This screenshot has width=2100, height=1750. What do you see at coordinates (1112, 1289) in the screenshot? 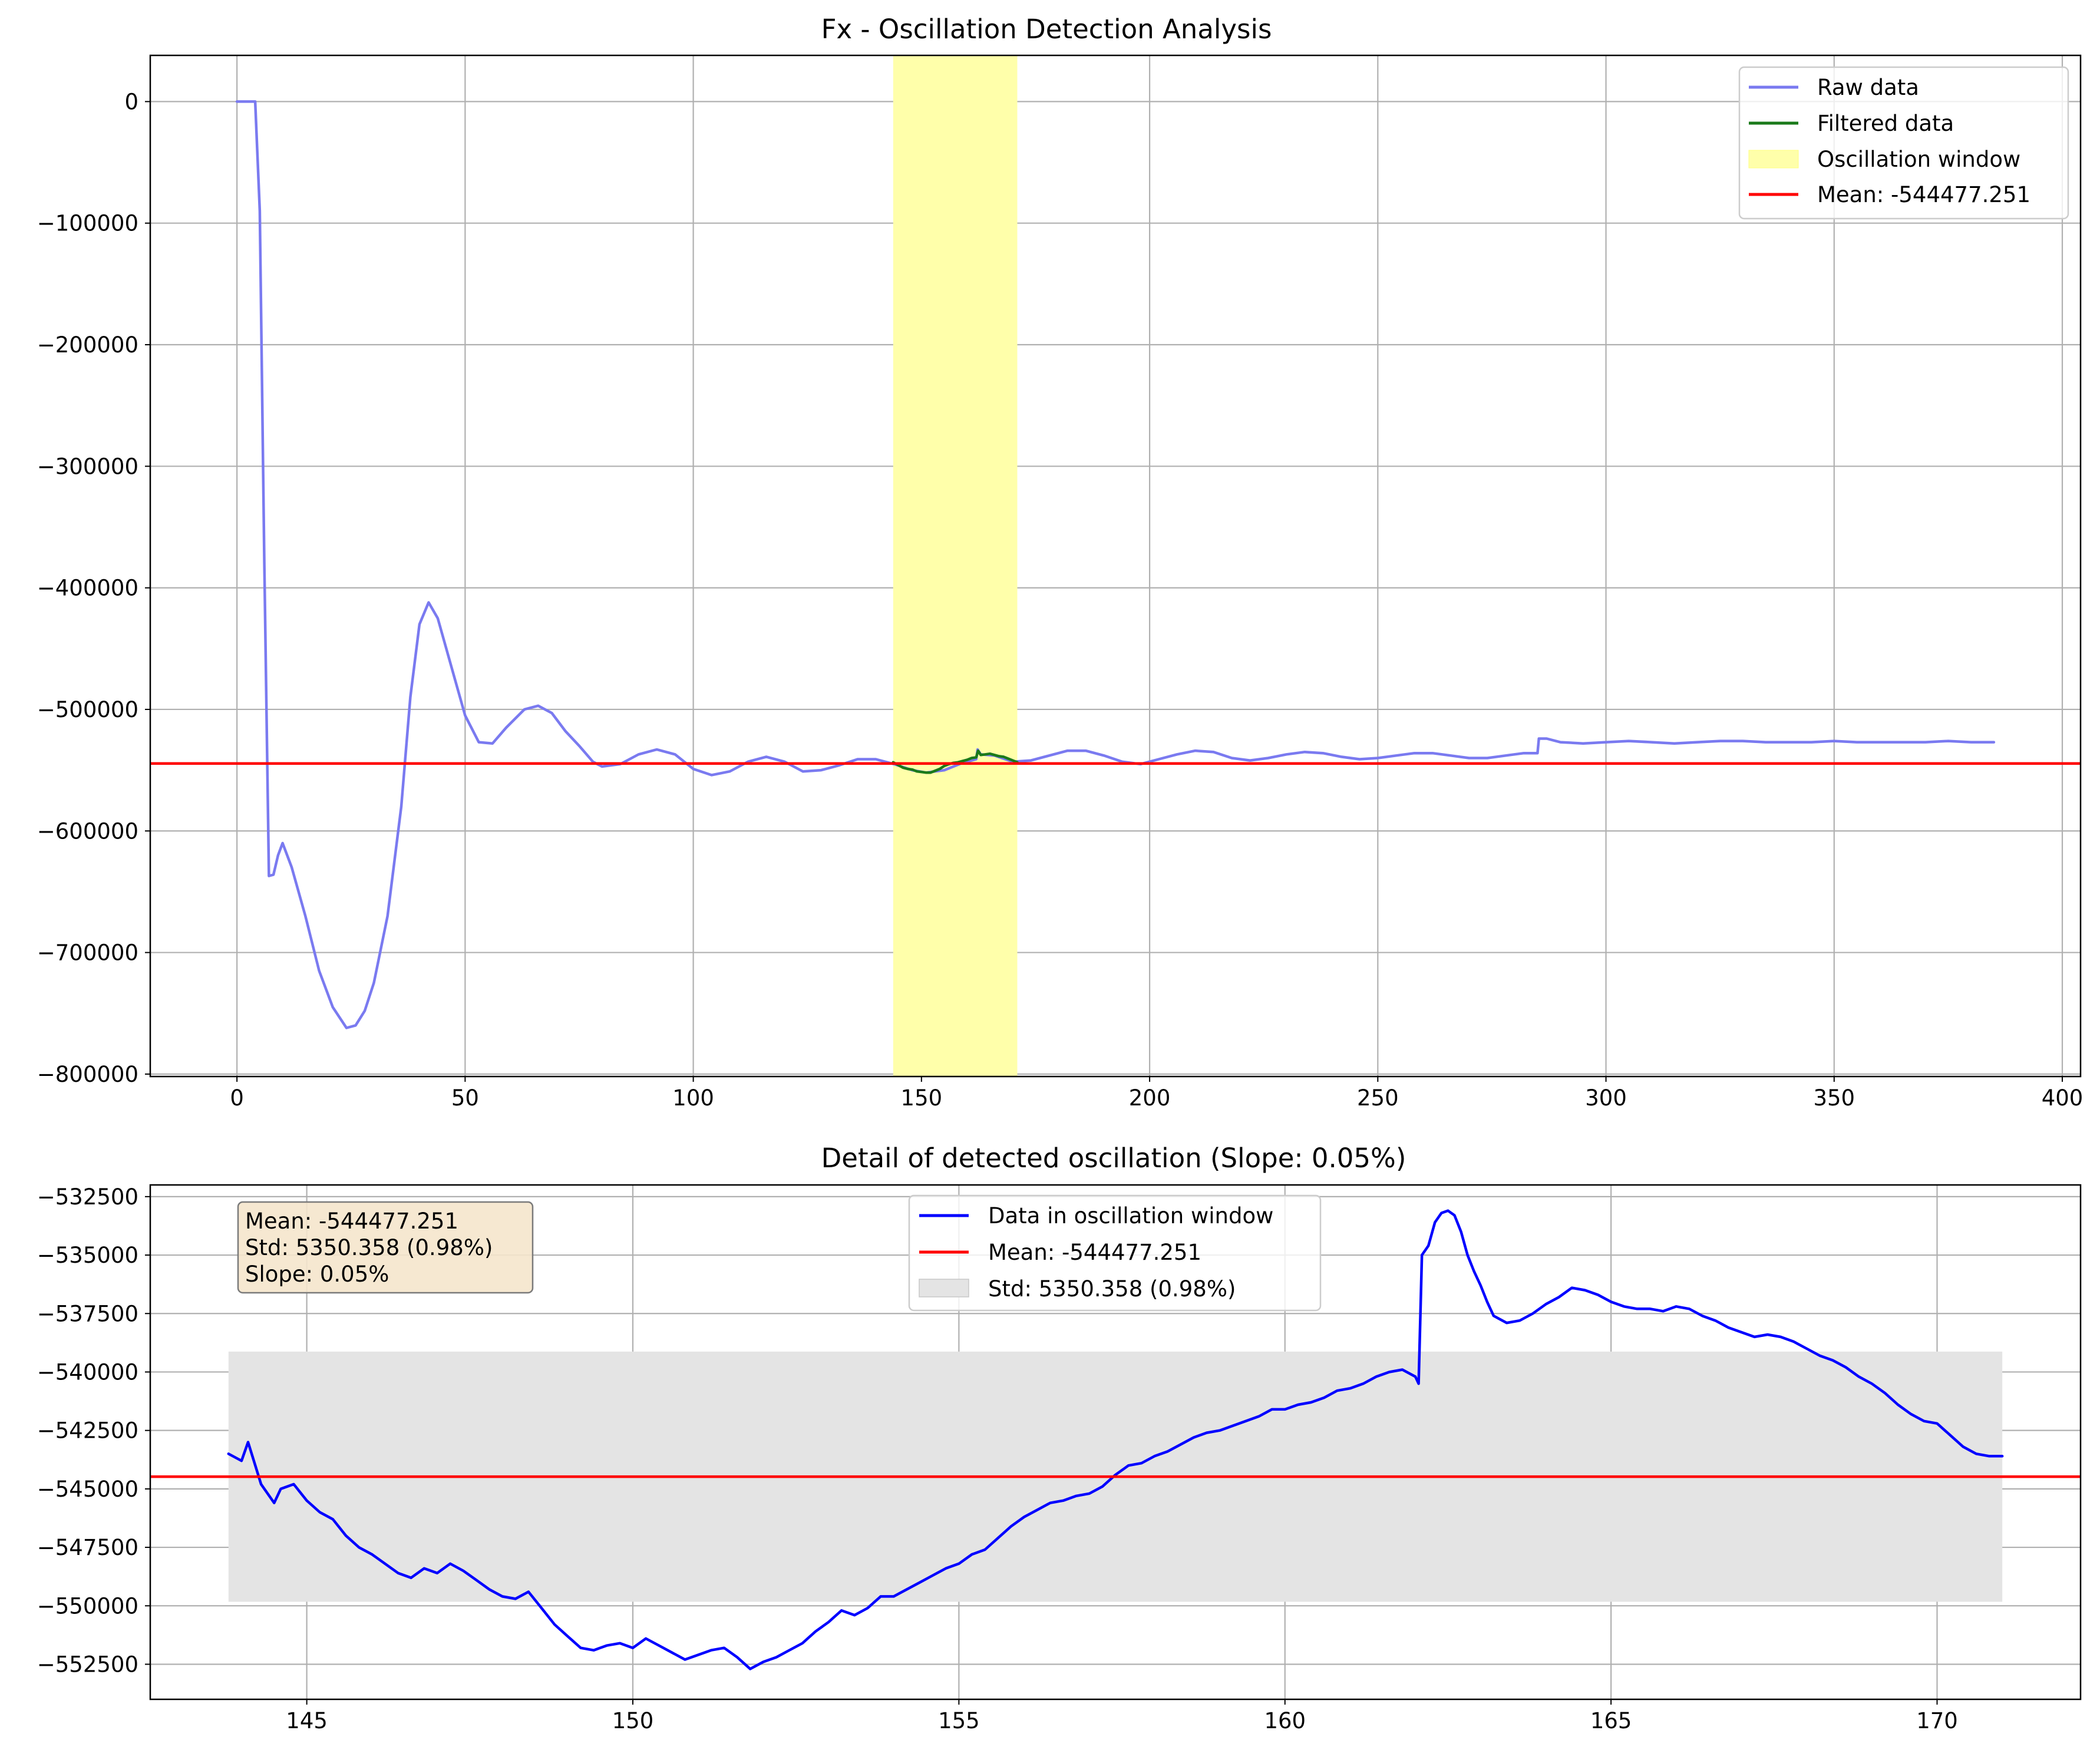
I see `bottom-legend-label-std: Std: 5350.358 (0.98%)` at bounding box center [1112, 1289].